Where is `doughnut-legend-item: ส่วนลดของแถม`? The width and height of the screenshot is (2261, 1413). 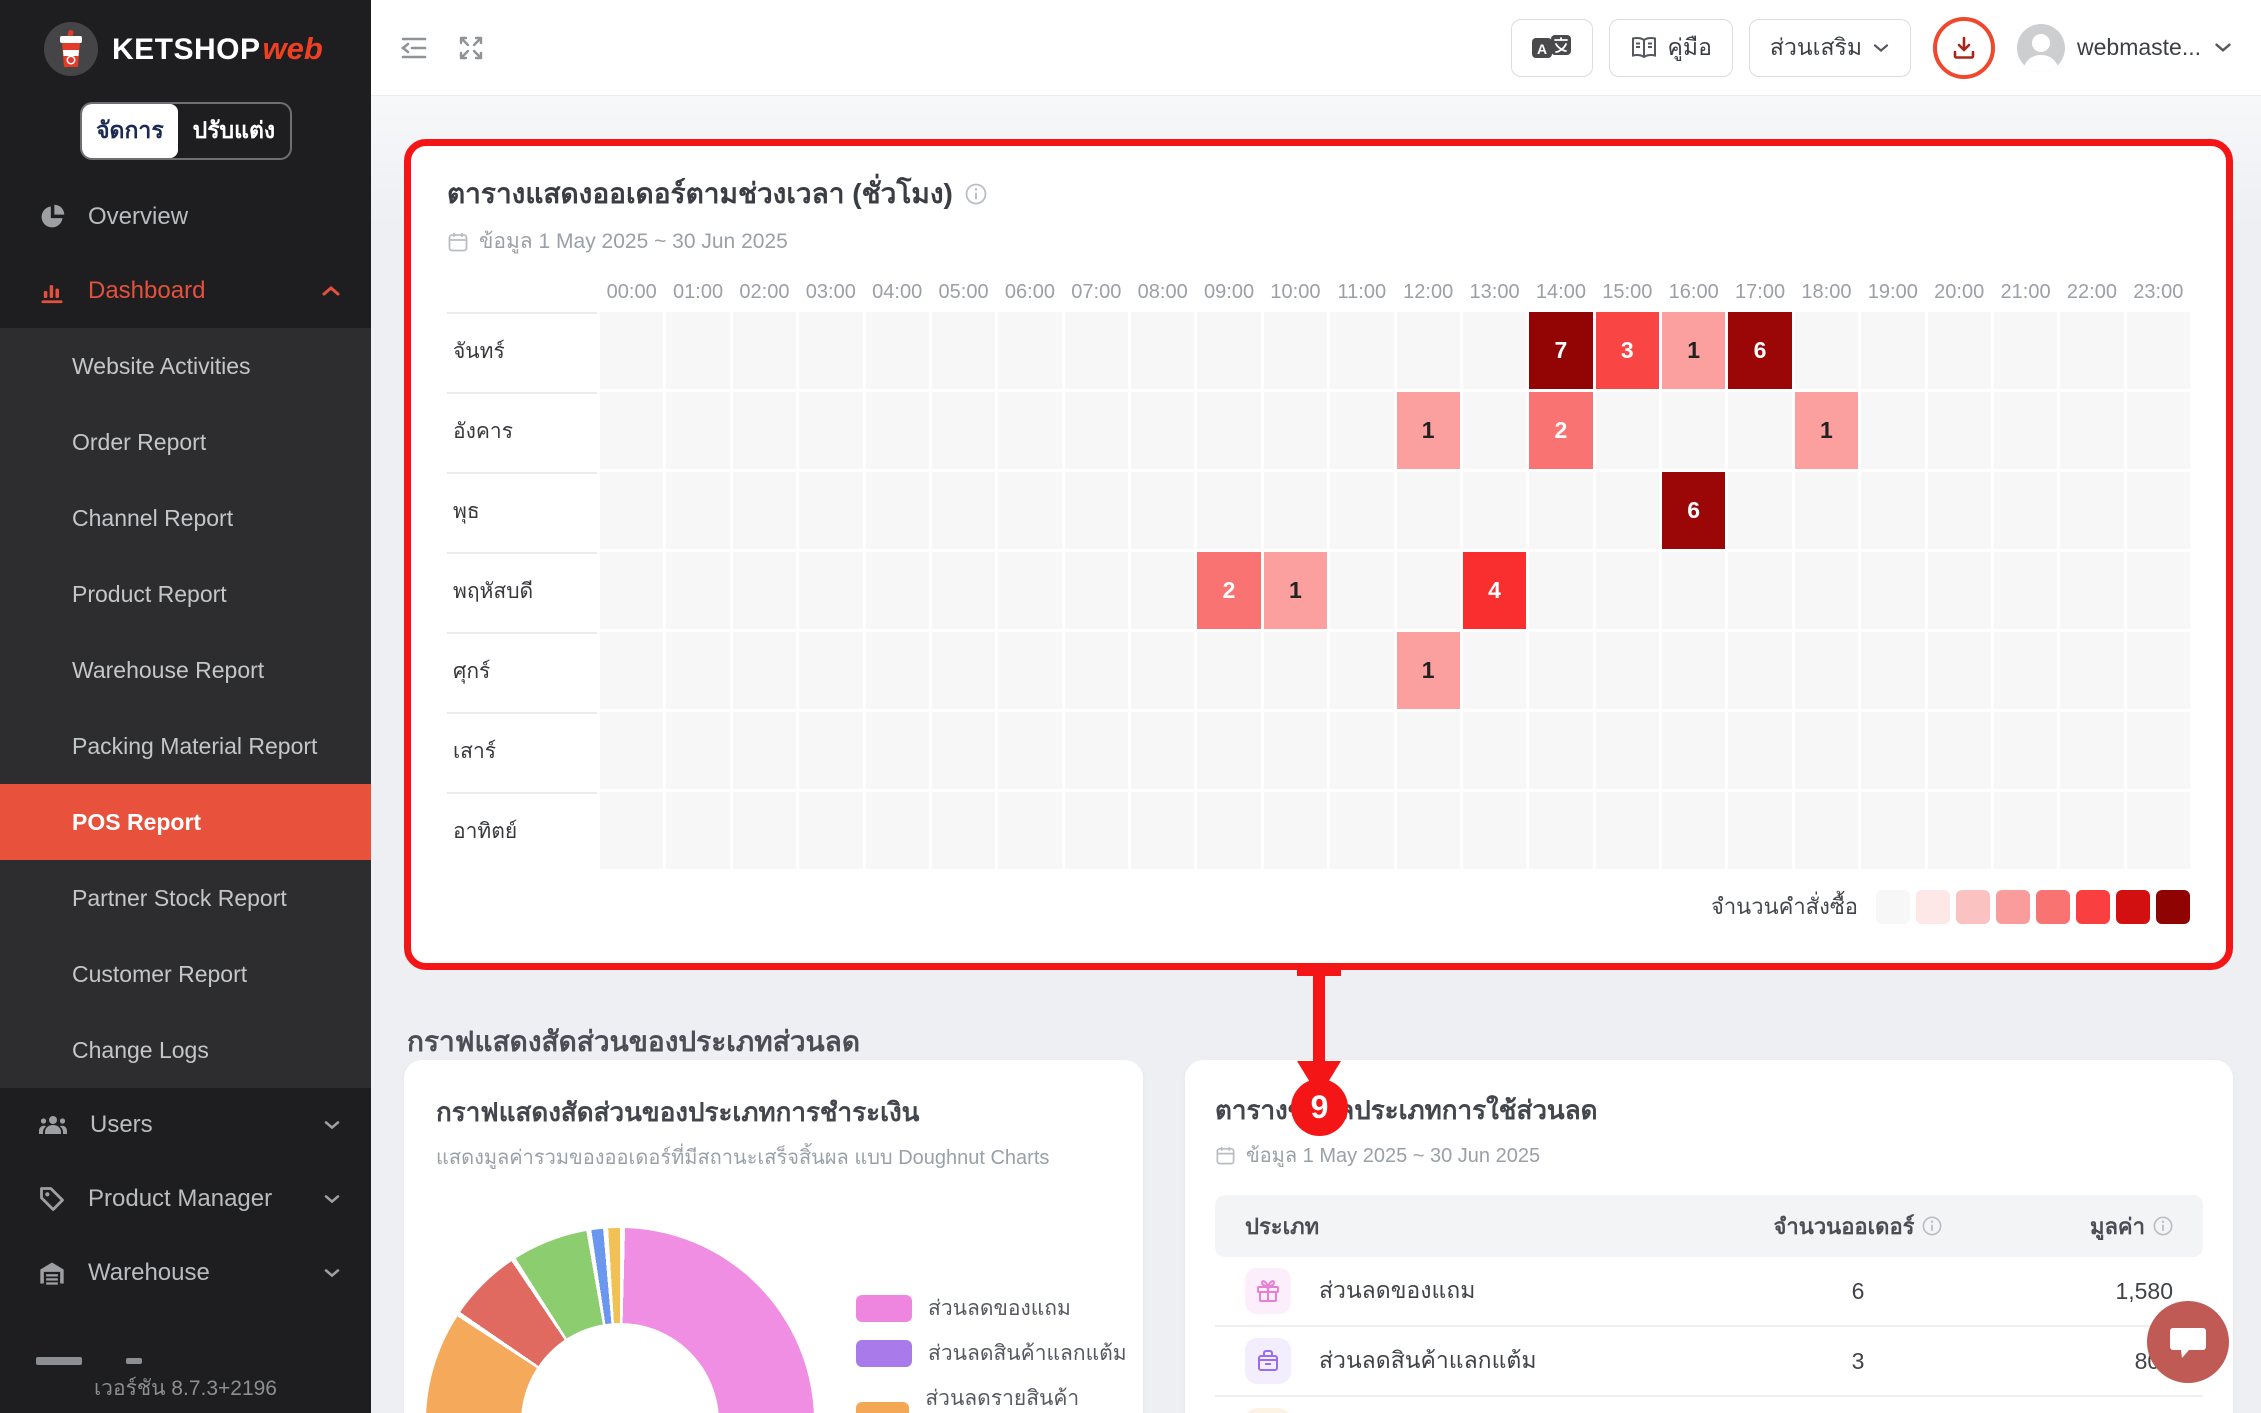
doughnut-legend-item: ส่วนลดของแถม is located at coordinates (999, 1308).